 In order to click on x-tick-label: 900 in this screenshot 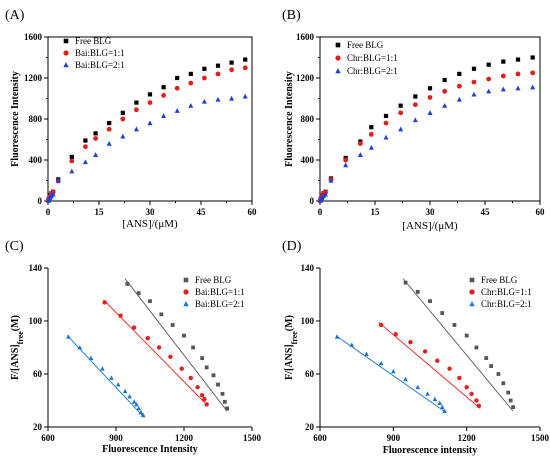, I will do `click(116, 438)`.